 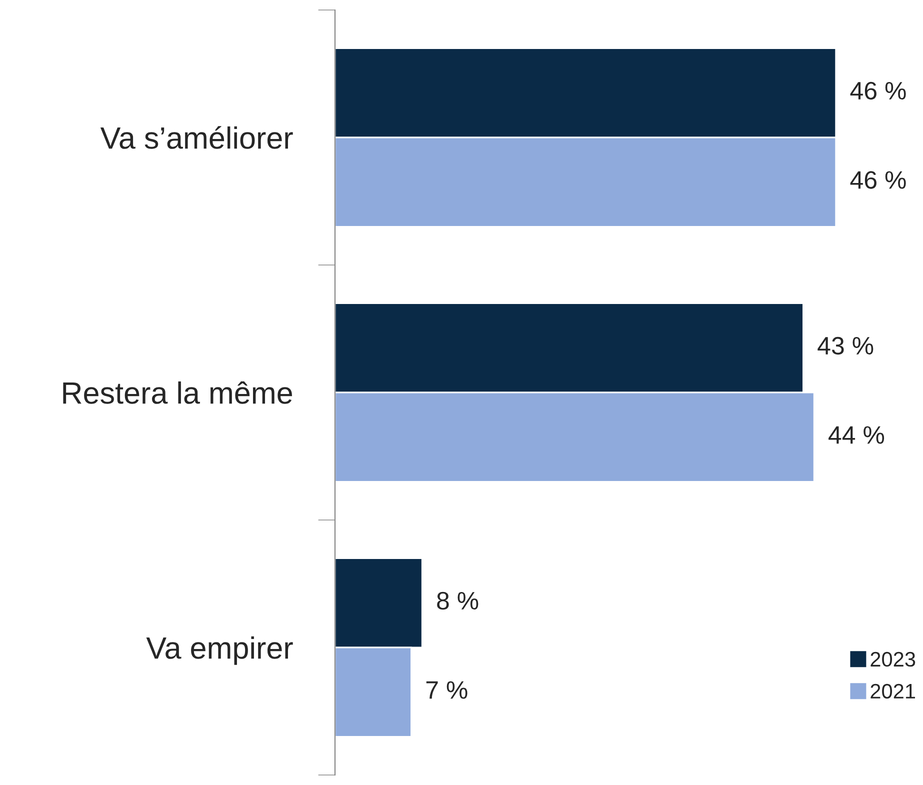 What do you see at coordinates (846, 345) in the screenshot?
I see `data-label: 43 %` at bounding box center [846, 345].